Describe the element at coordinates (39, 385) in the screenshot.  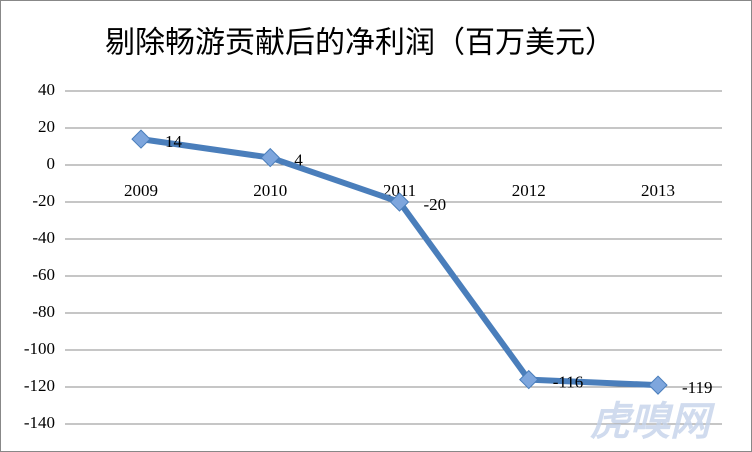
I see `y-tick-label: -120` at that location.